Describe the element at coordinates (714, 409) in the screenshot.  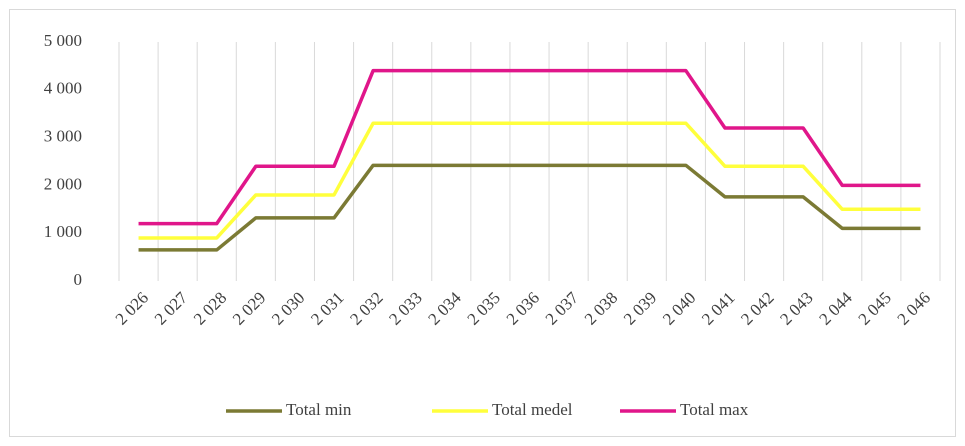
I see `legend-label: Total max` at that location.